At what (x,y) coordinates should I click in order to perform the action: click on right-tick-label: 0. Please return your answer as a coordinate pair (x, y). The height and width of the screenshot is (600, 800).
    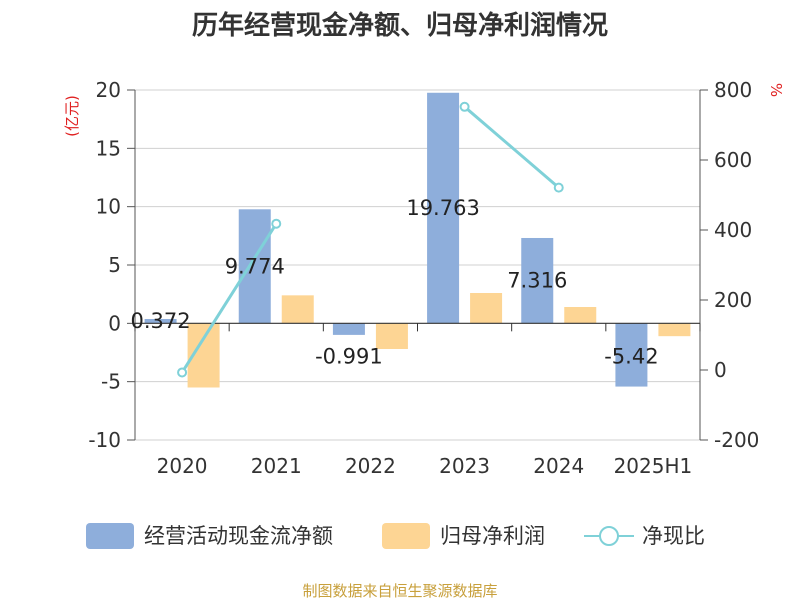
    Looking at the image, I should click on (720, 370).